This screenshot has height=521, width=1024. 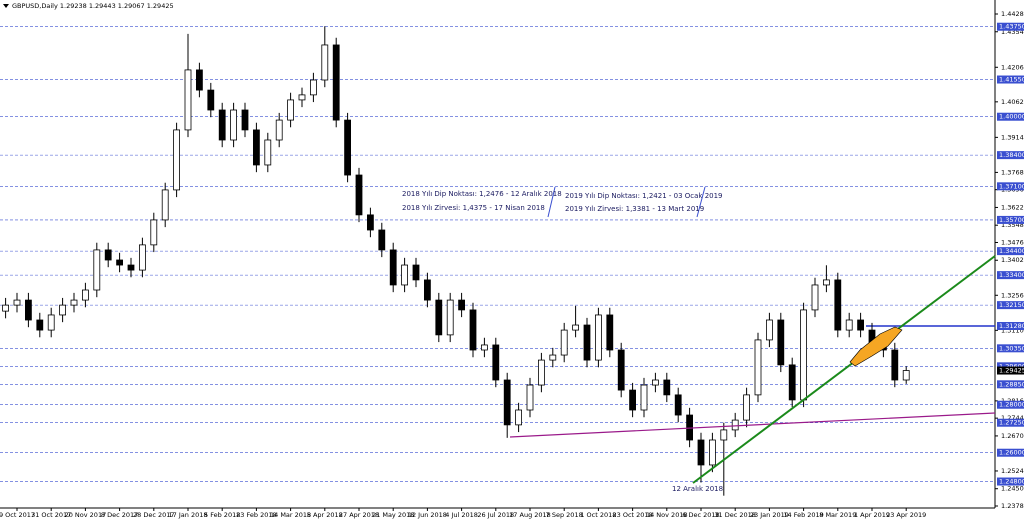 What do you see at coordinates (256, 515) in the screenshot?
I see `x-tick-label: 23 Feb 2018` at bounding box center [256, 515].